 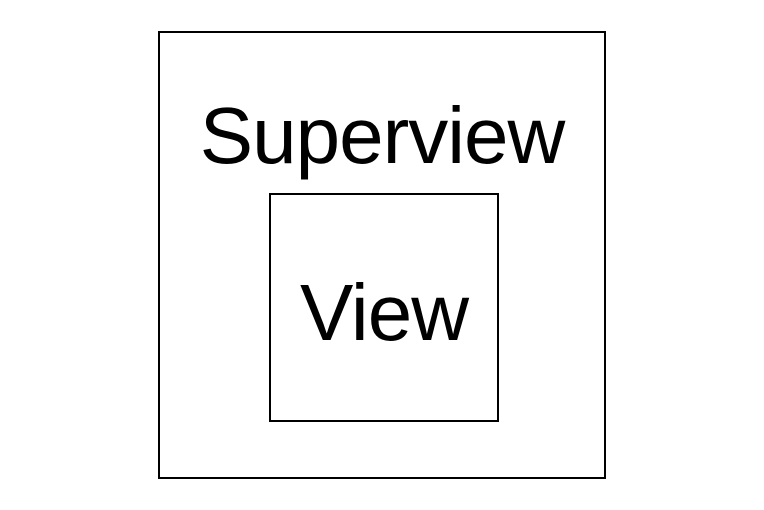 What do you see at coordinates (382, 135) in the screenshot?
I see `superview-label: Superview` at bounding box center [382, 135].